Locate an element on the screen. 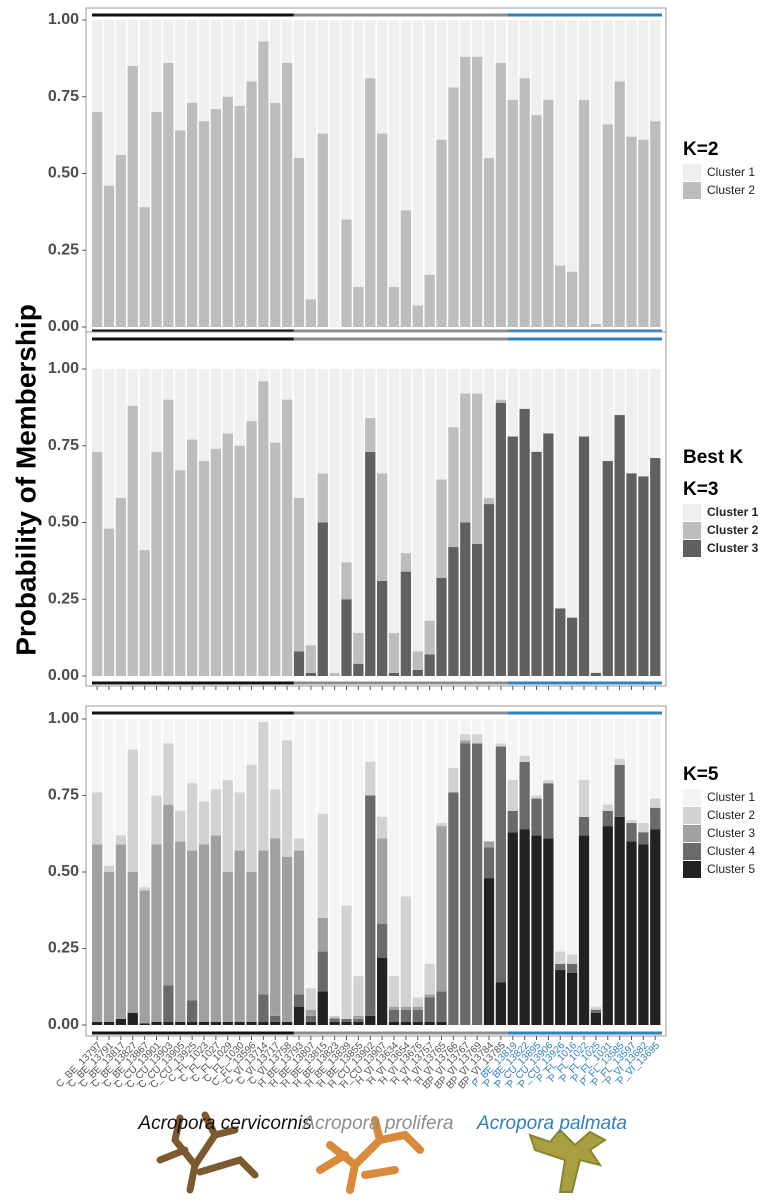 This screenshot has height=1203, width=781. legend-title: K=2 is located at coordinates (700, 149).